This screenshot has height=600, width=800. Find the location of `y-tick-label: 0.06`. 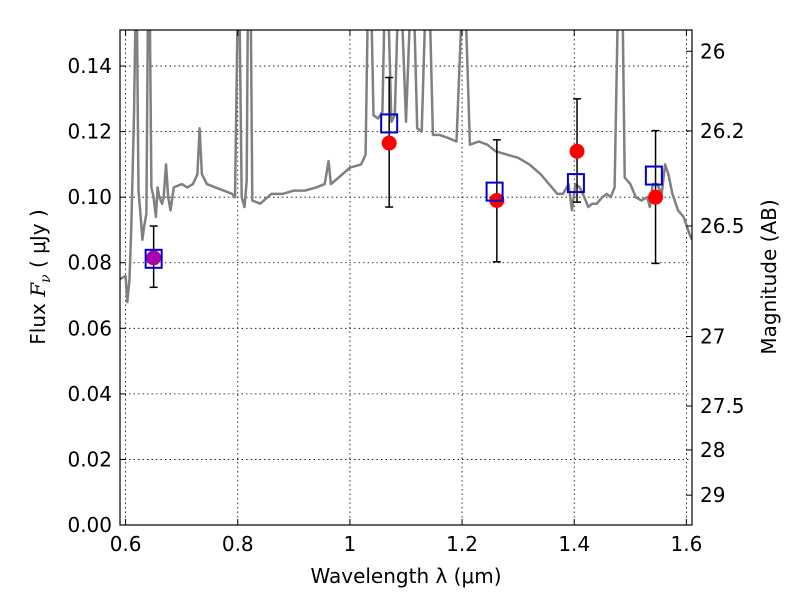

y-tick-label: 0.06 is located at coordinates (89, 328).